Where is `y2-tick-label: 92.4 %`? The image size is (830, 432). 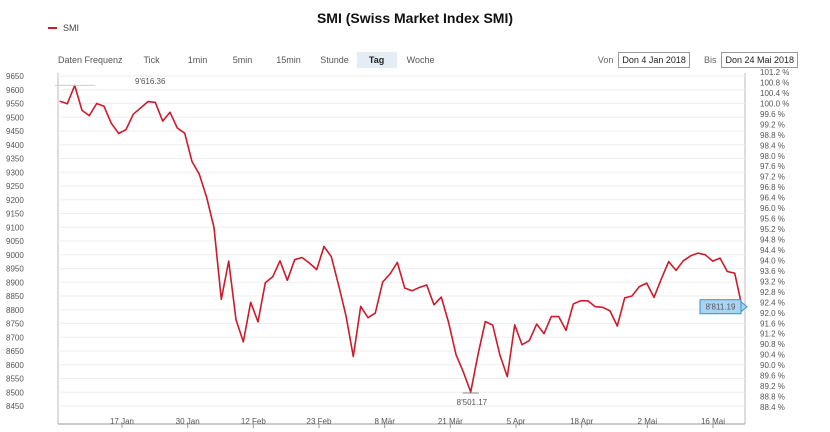 y2-tick-label: 92.4 % is located at coordinates (772, 302).